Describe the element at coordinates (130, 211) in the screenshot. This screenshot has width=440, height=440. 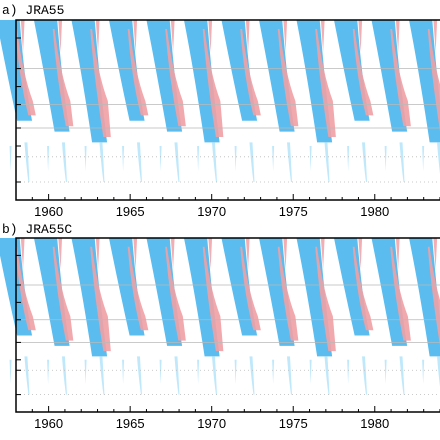
I see `x-tick-label: 1965` at that location.